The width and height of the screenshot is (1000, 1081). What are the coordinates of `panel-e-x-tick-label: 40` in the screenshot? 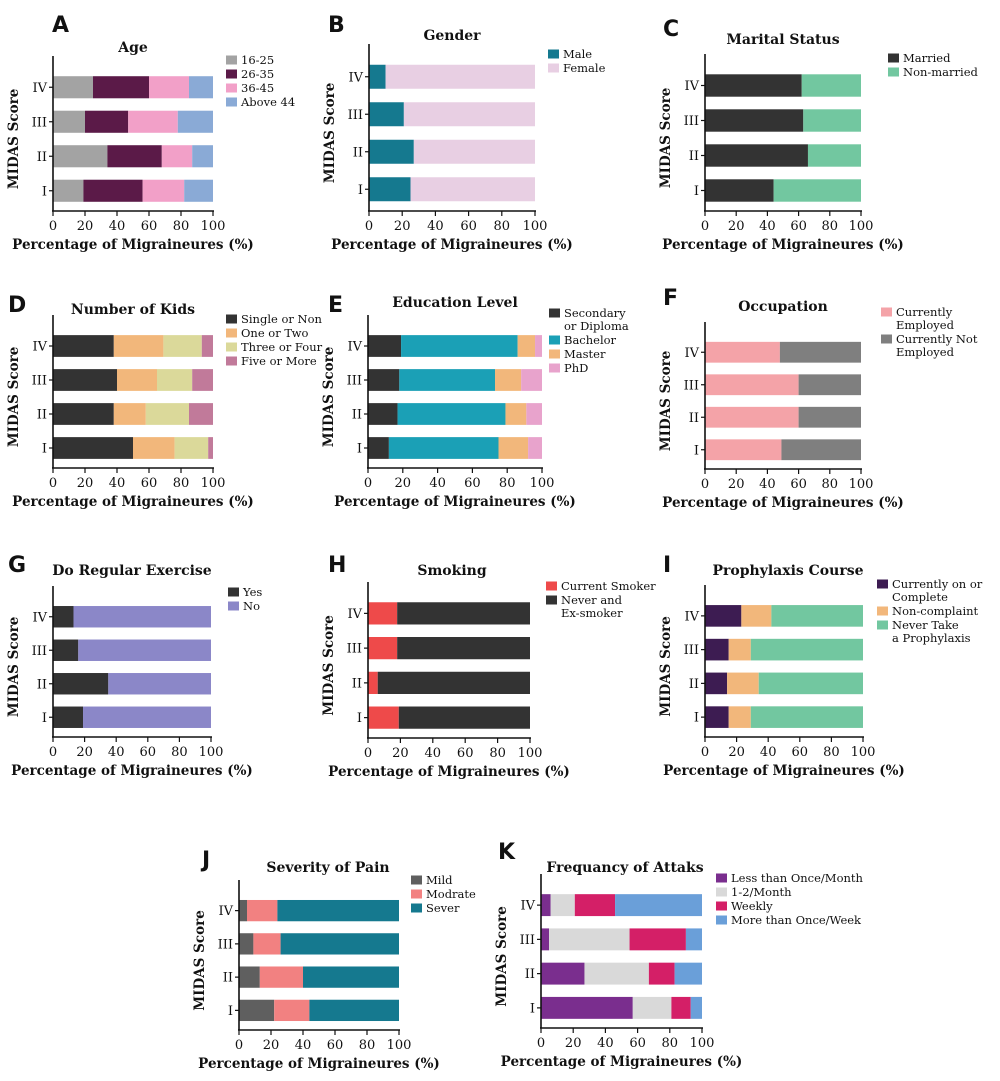 It's located at (437, 483).